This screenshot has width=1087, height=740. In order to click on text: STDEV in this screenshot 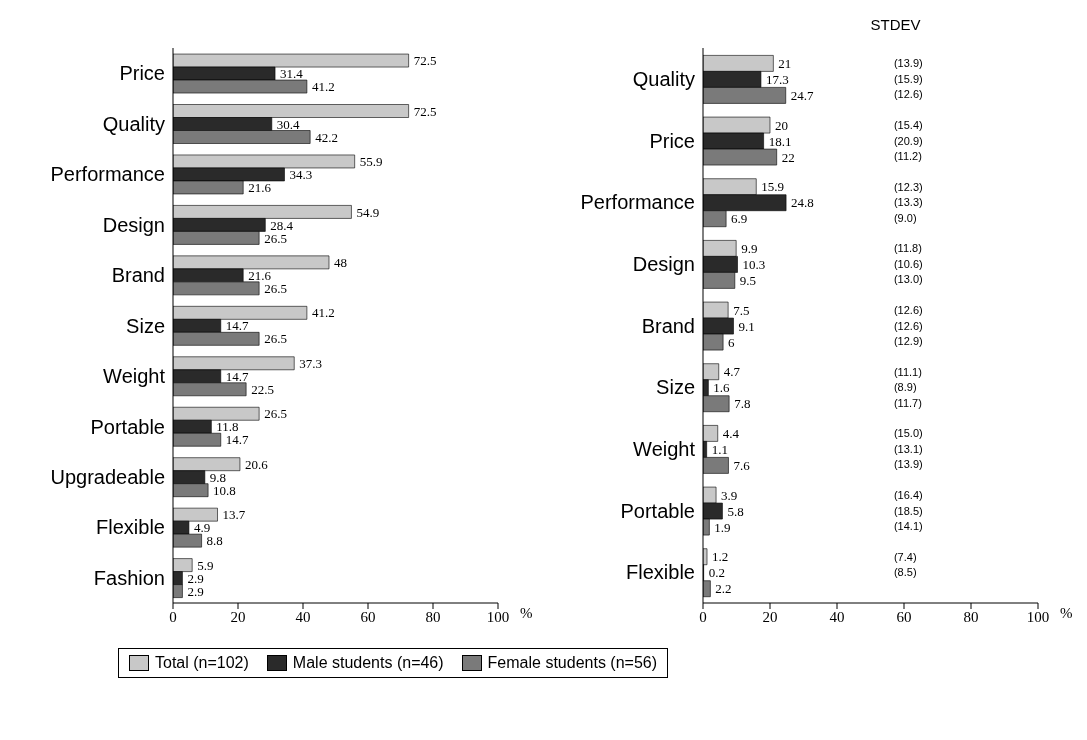, I will do `click(895, 24)`.